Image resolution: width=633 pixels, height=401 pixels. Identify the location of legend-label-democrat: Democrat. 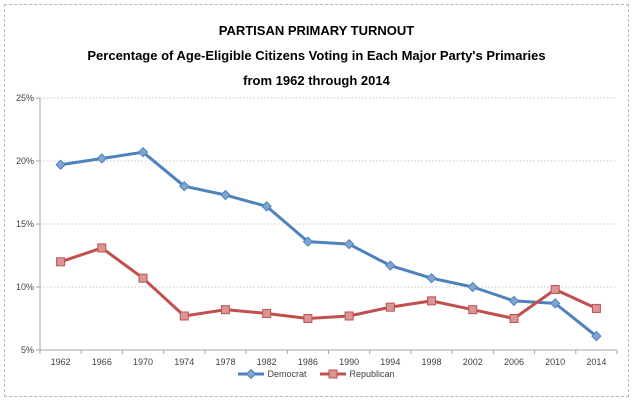
(287, 374).